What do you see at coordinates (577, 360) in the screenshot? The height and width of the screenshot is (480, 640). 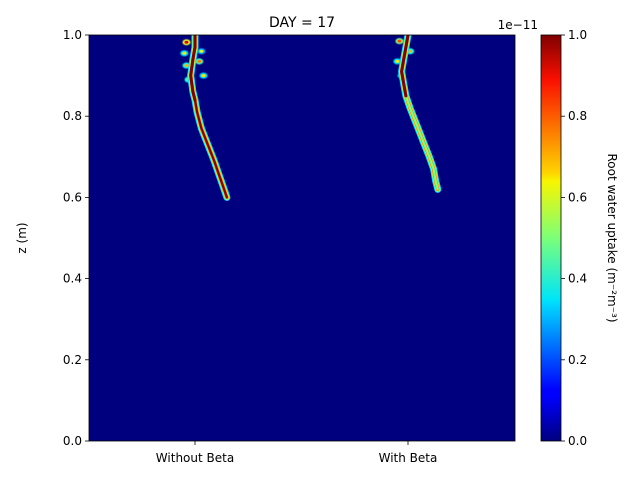 I see `colorbar-tick-label: 0.2` at bounding box center [577, 360].